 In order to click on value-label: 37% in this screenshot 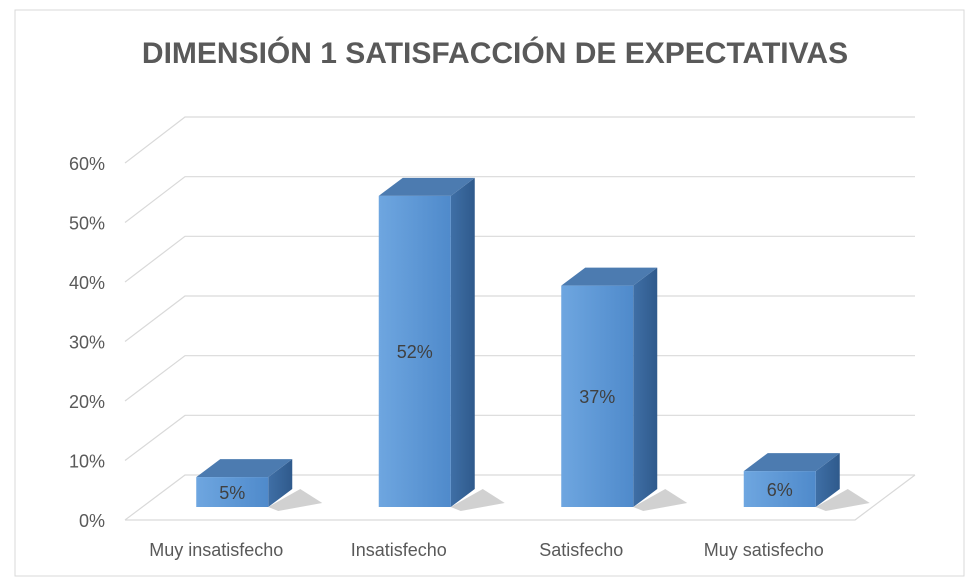, I will do `click(597, 397)`.